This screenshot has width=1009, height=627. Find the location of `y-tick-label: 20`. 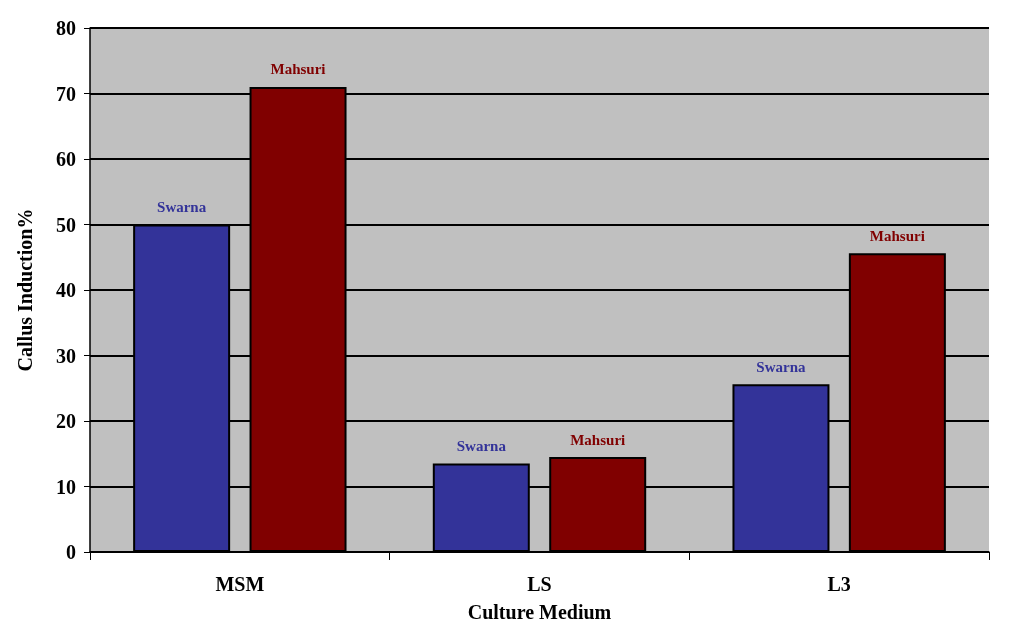

y-tick-label: 20 is located at coordinates (66, 421).